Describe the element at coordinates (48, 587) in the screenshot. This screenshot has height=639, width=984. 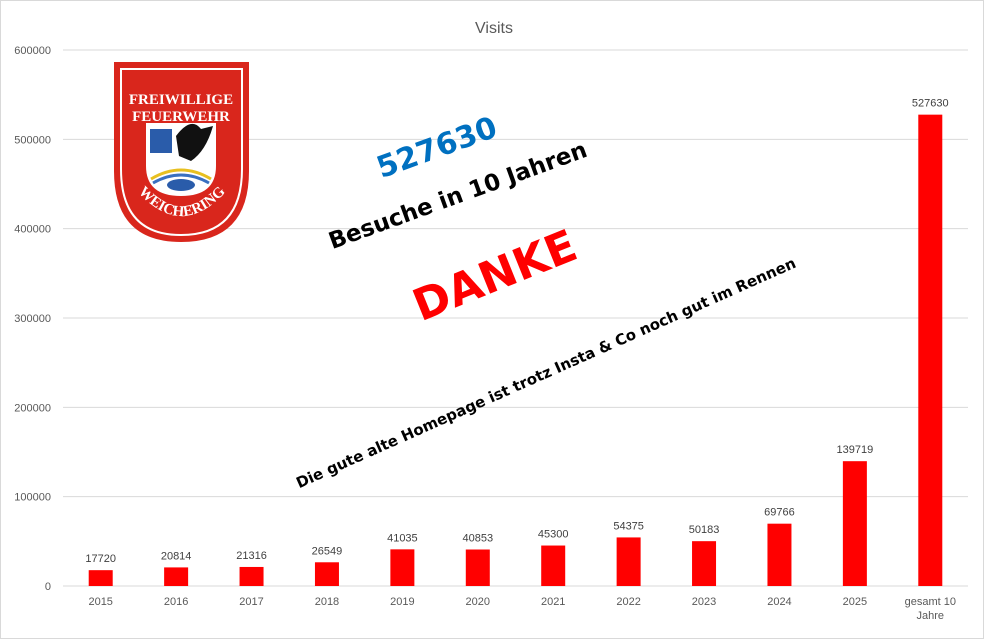
I see `y-tick-label: 0` at that location.